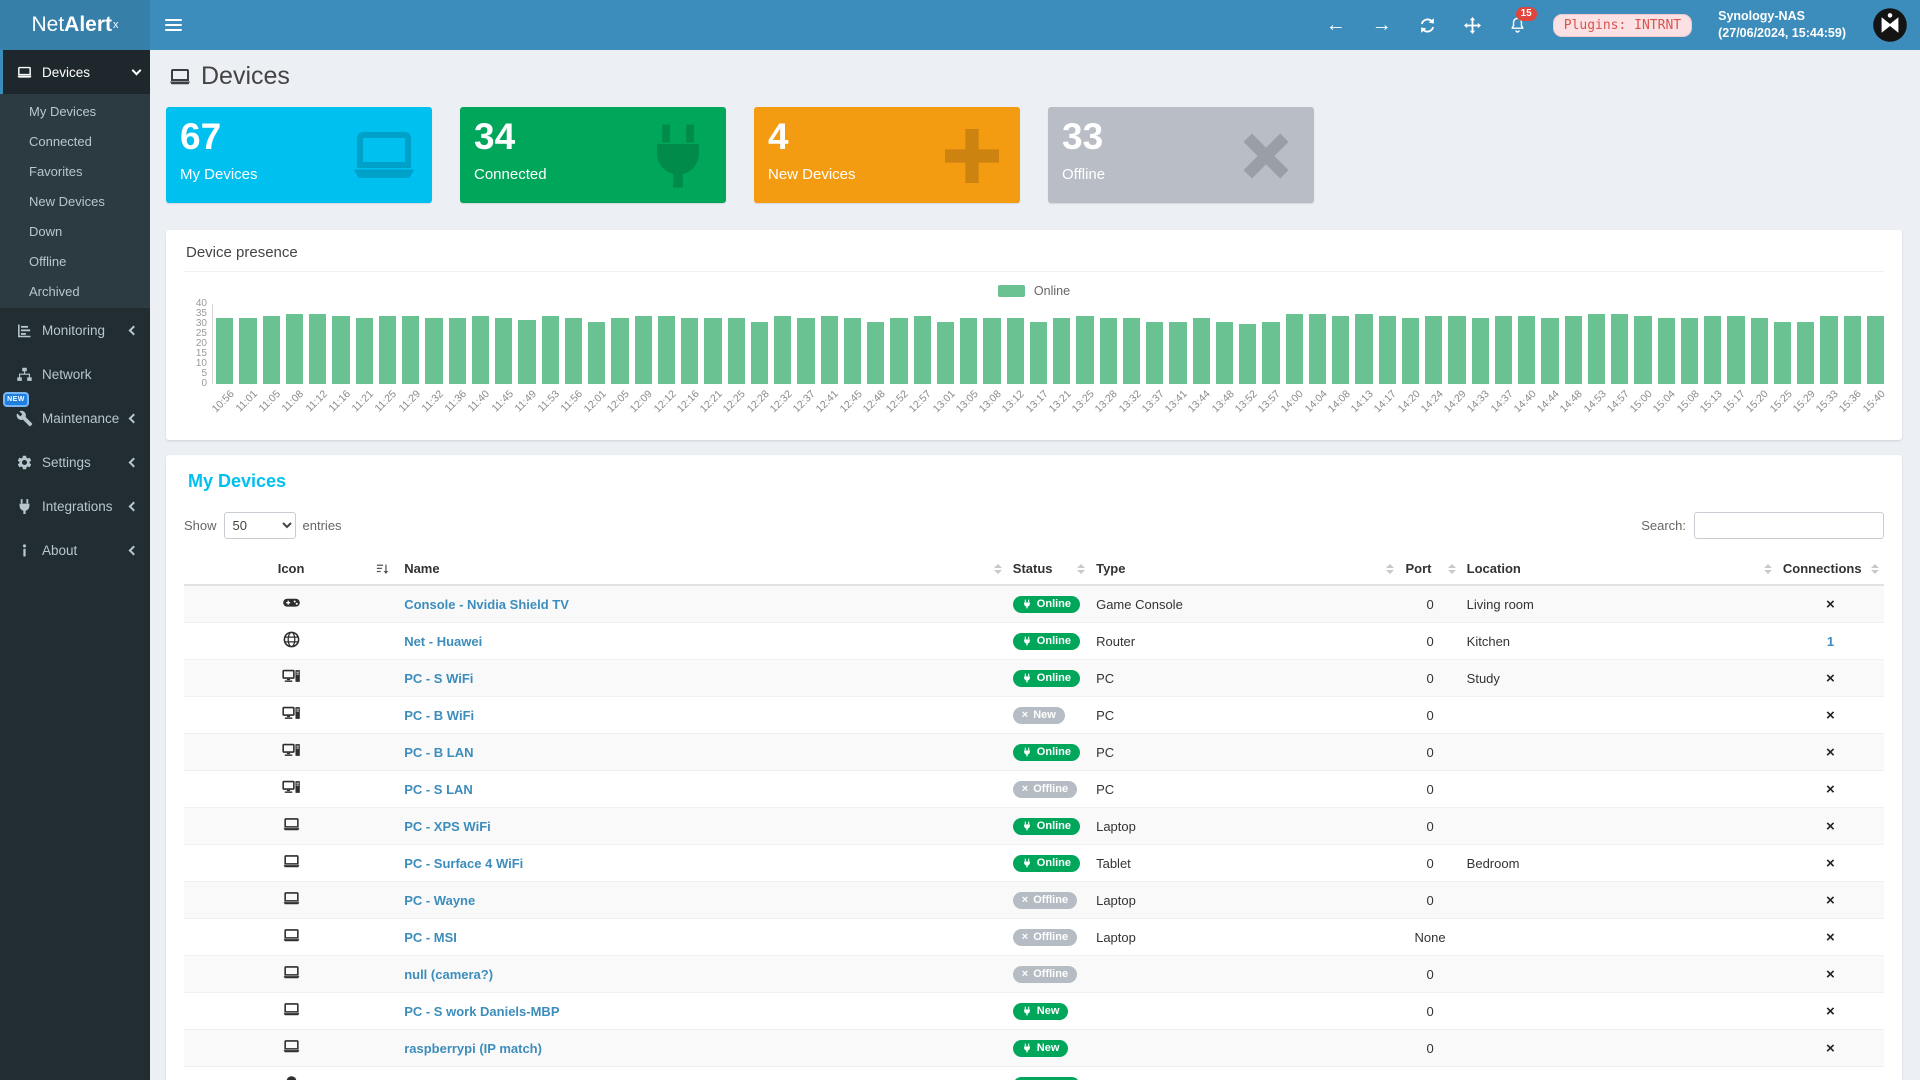 Image resolution: width=1920 pixels, height=1080 pixels. I want to click on sidebar-subitem-new-devices: New Devices, so click(75, 201).